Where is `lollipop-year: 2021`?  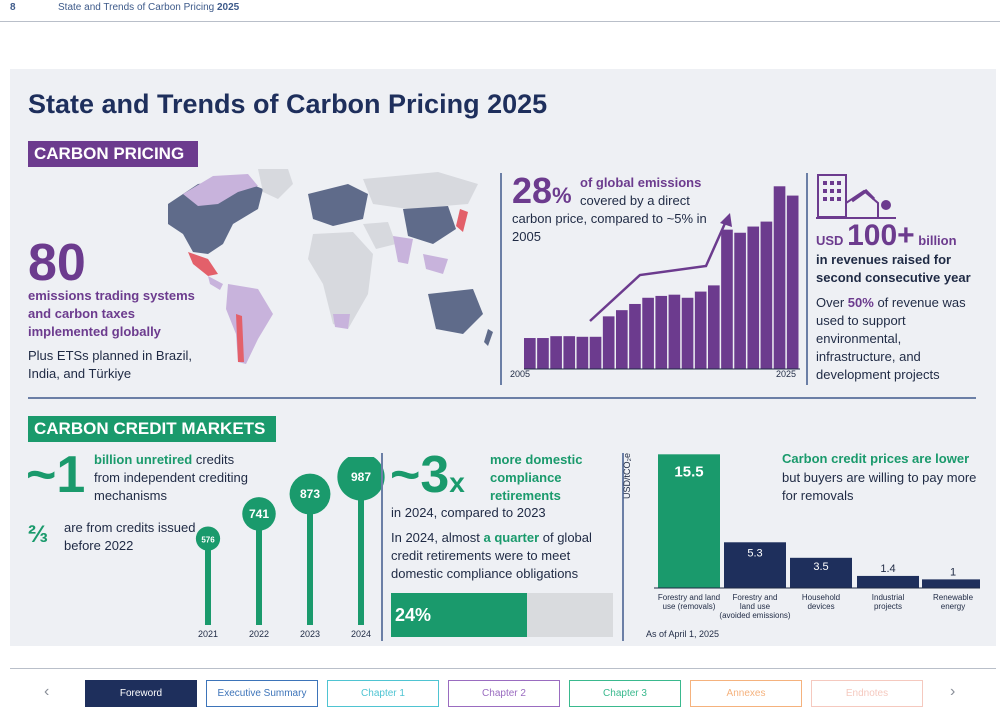
lollipop-year: 2021 is located at coordinates (208, 634).